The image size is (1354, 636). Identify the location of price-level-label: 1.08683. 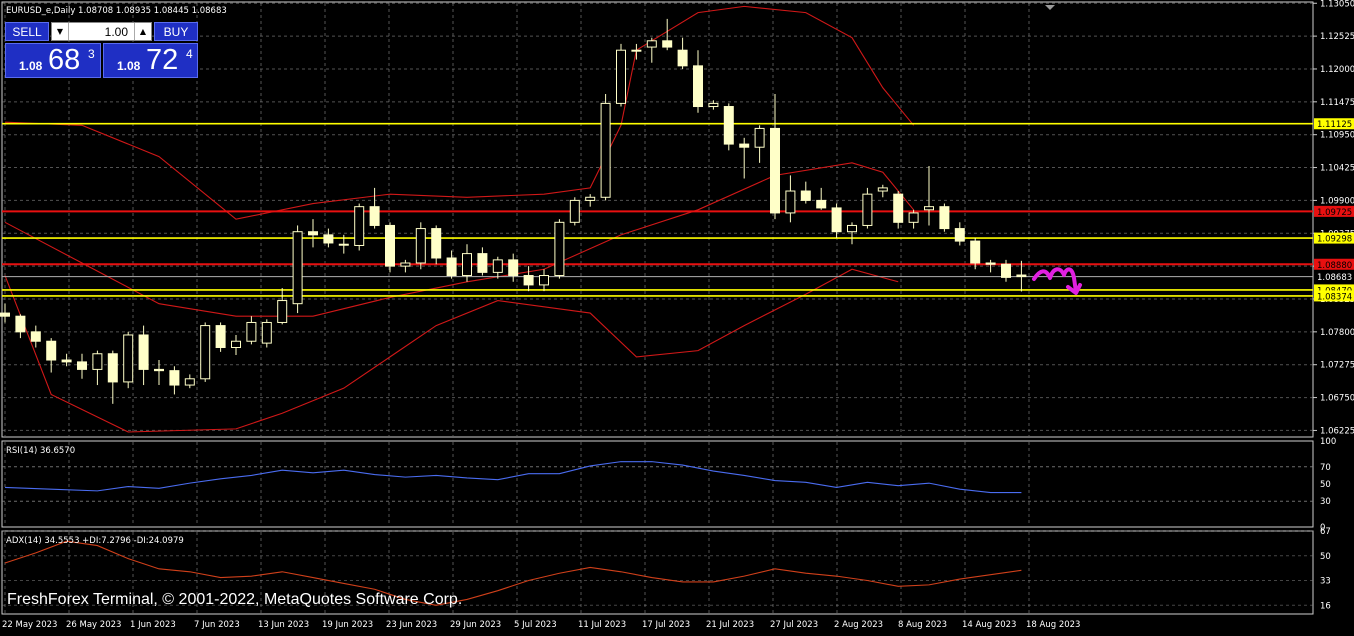
(1334, 278).